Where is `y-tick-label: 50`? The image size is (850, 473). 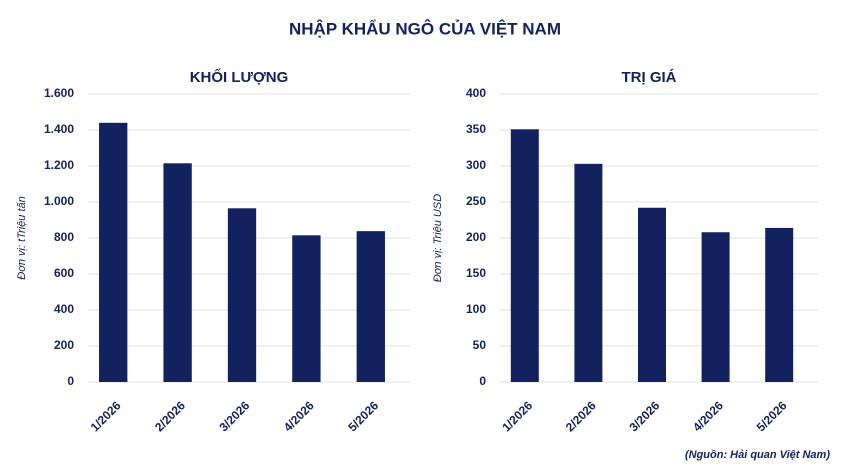 y-tick-label: 50 is located at coordinates (480, 345).